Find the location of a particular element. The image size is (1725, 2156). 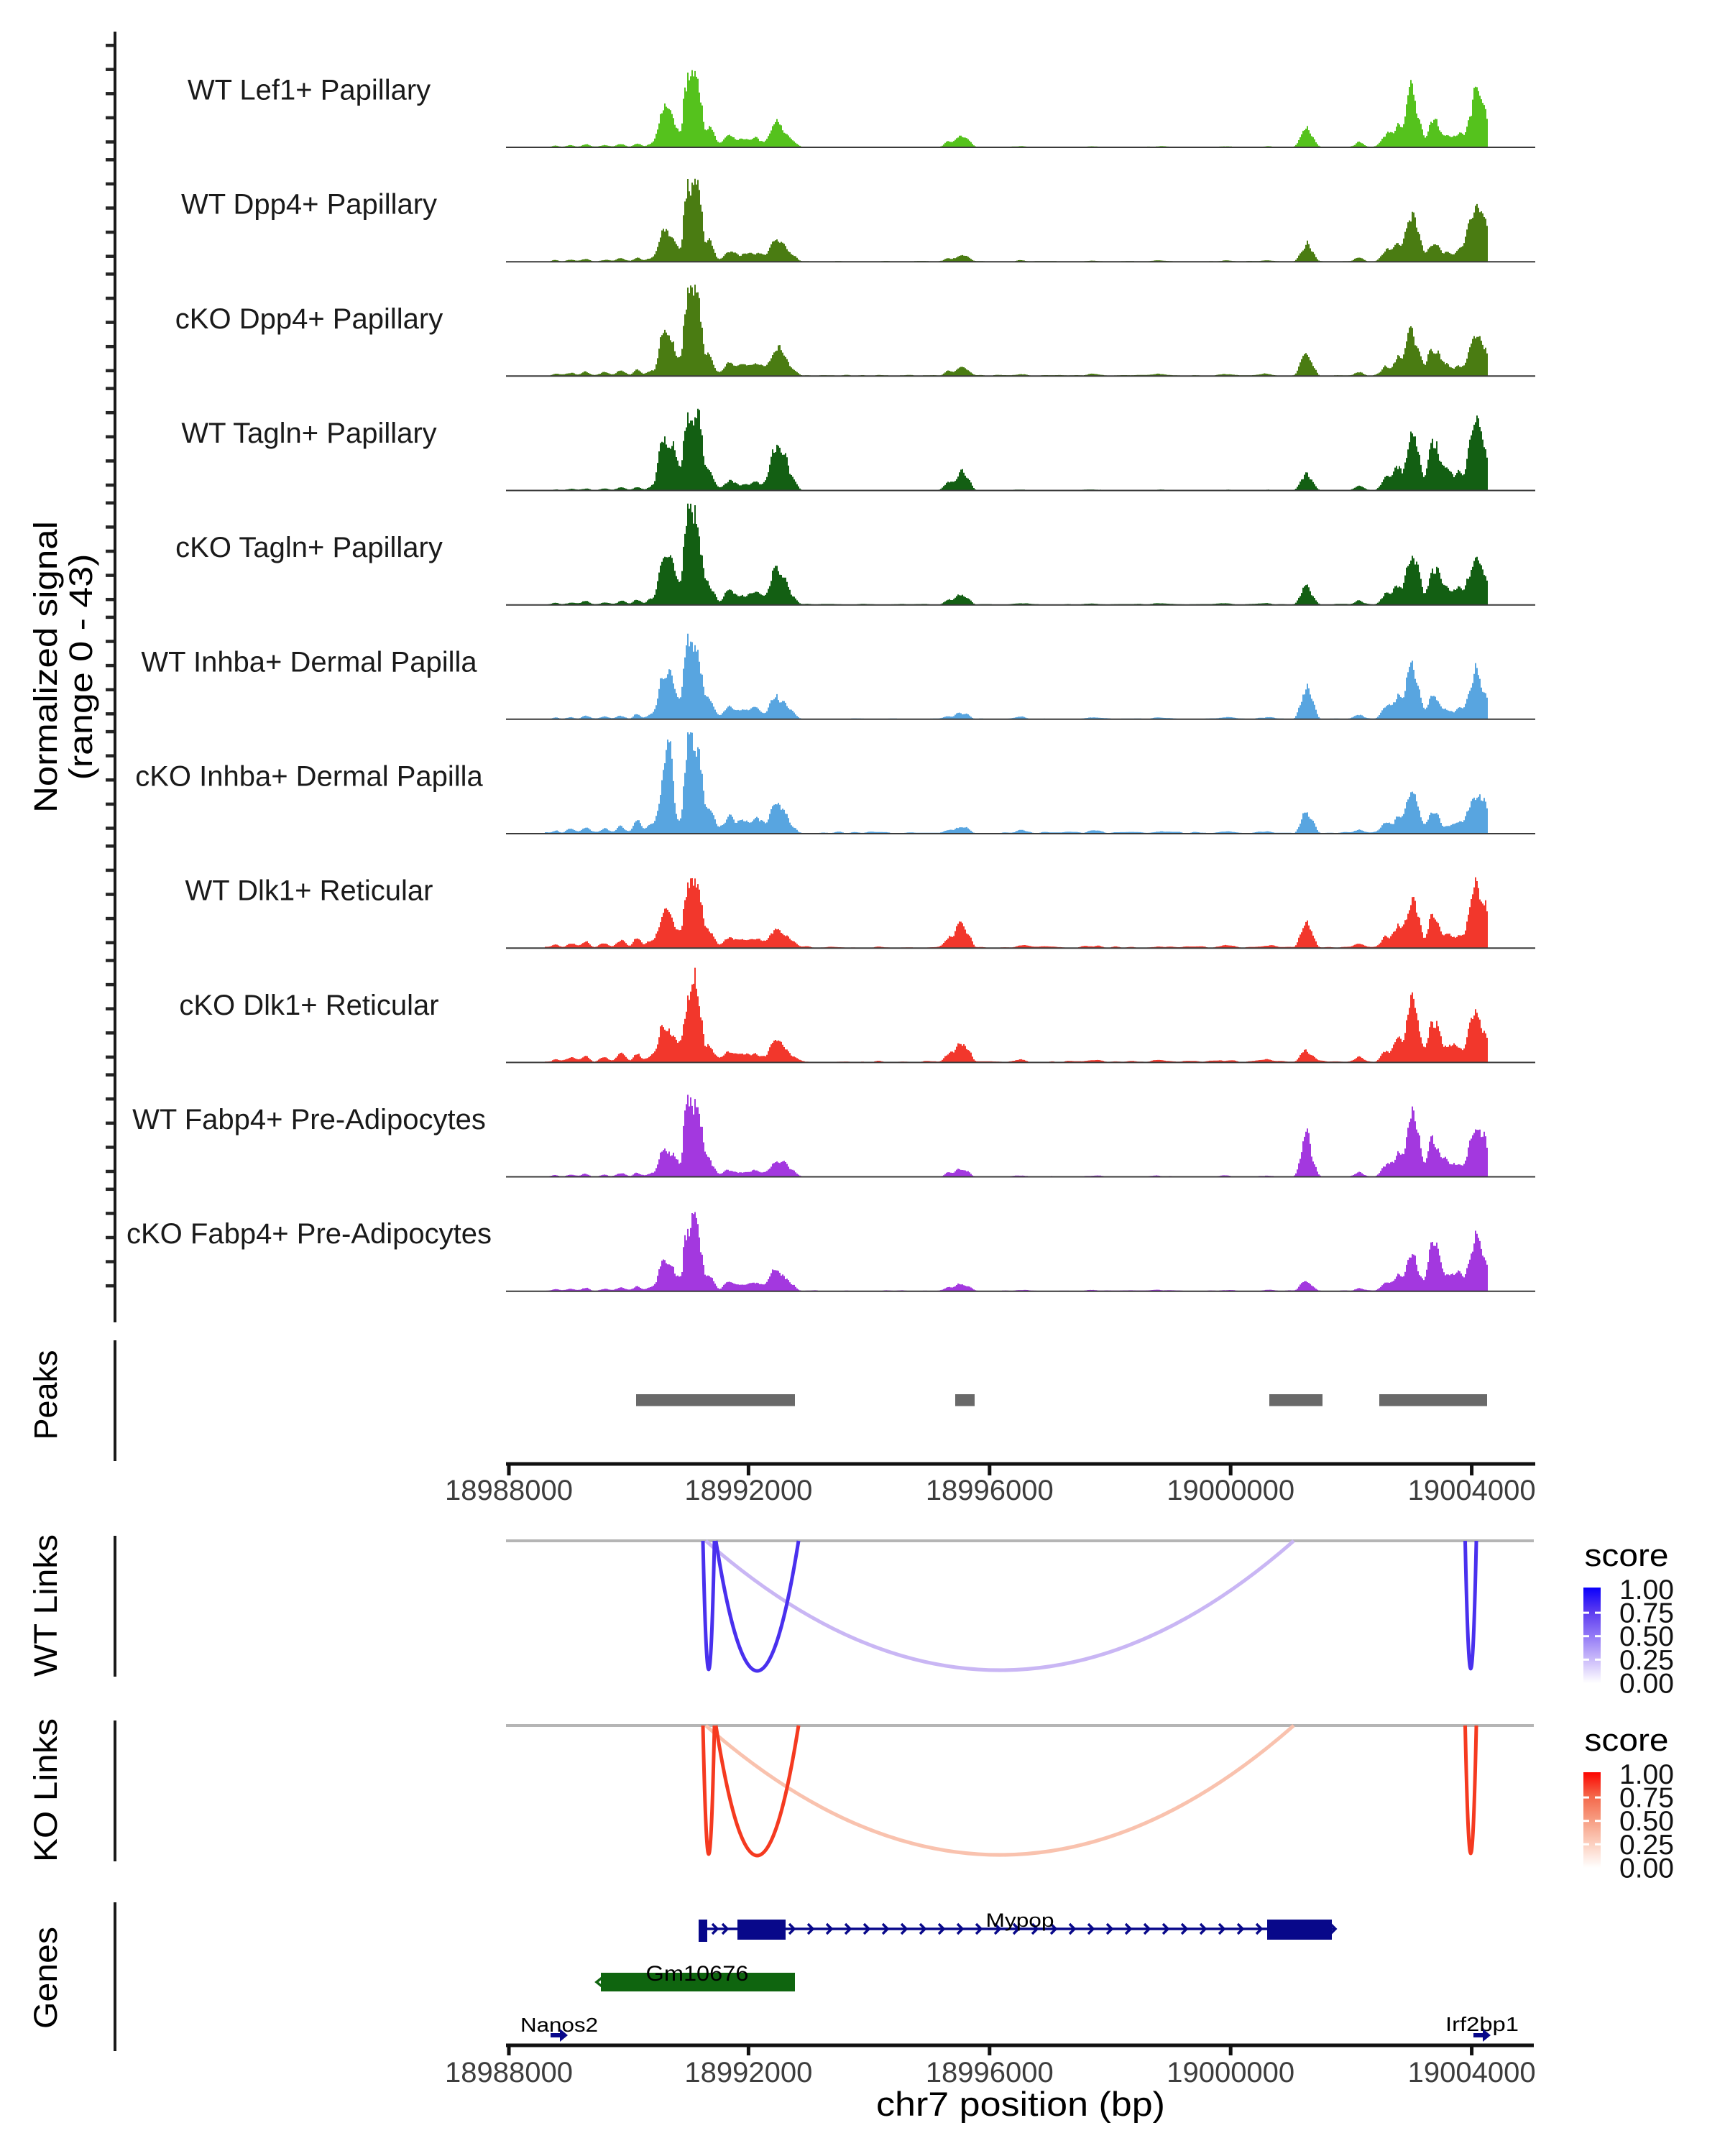

svg-text: WT Inhba+ Dermal Papilla is located at coordinates (309, 662).